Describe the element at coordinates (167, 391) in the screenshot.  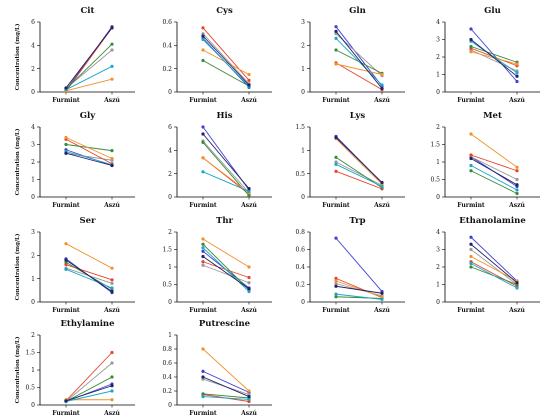
I see `y-tick-label: 0.2` at that location.